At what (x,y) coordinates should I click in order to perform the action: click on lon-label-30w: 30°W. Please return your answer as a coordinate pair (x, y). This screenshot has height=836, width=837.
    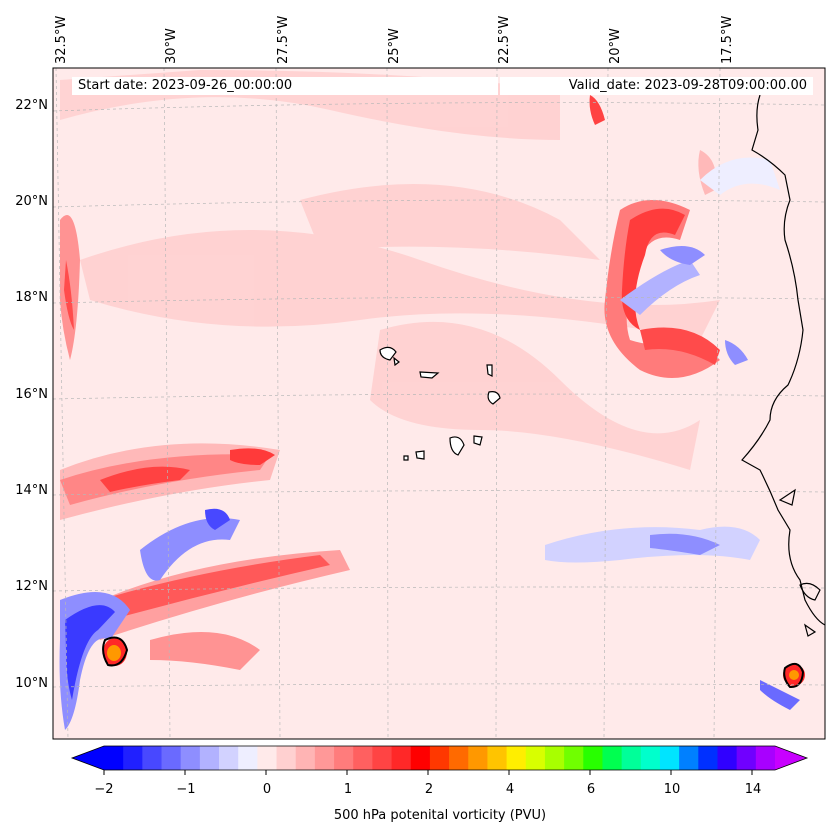
    Looking at the image, I should click on (171, 46).